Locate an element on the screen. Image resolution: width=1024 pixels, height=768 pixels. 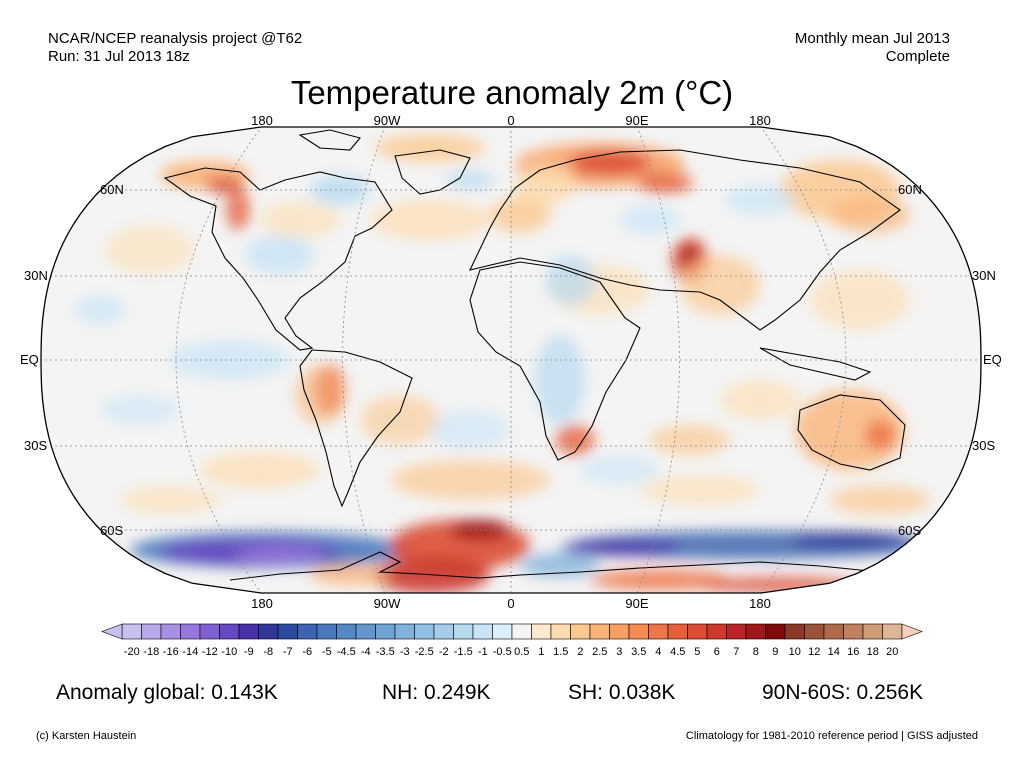
lat-label-right-30n: 30N is located at coordinates (984, 275).